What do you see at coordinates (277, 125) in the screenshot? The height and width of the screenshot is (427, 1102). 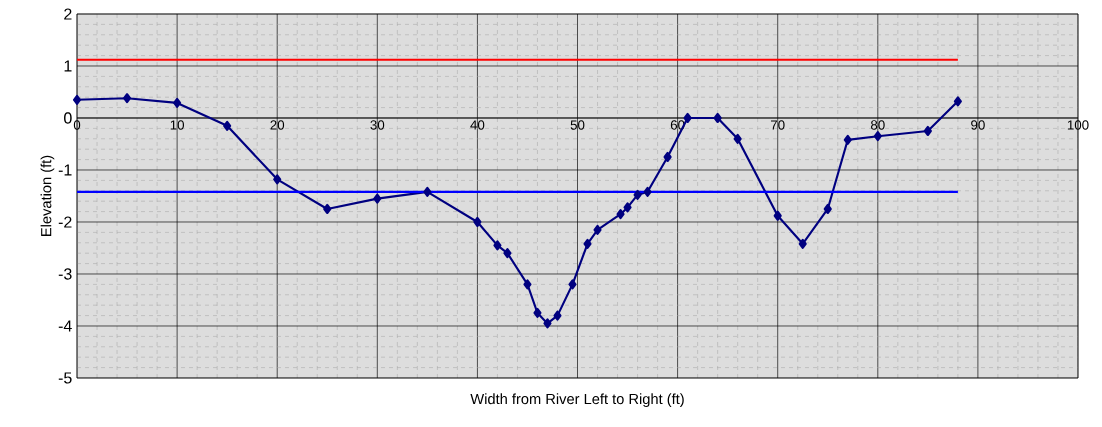 I see `x-tick-label: 20` at bounding box center [277, 125].